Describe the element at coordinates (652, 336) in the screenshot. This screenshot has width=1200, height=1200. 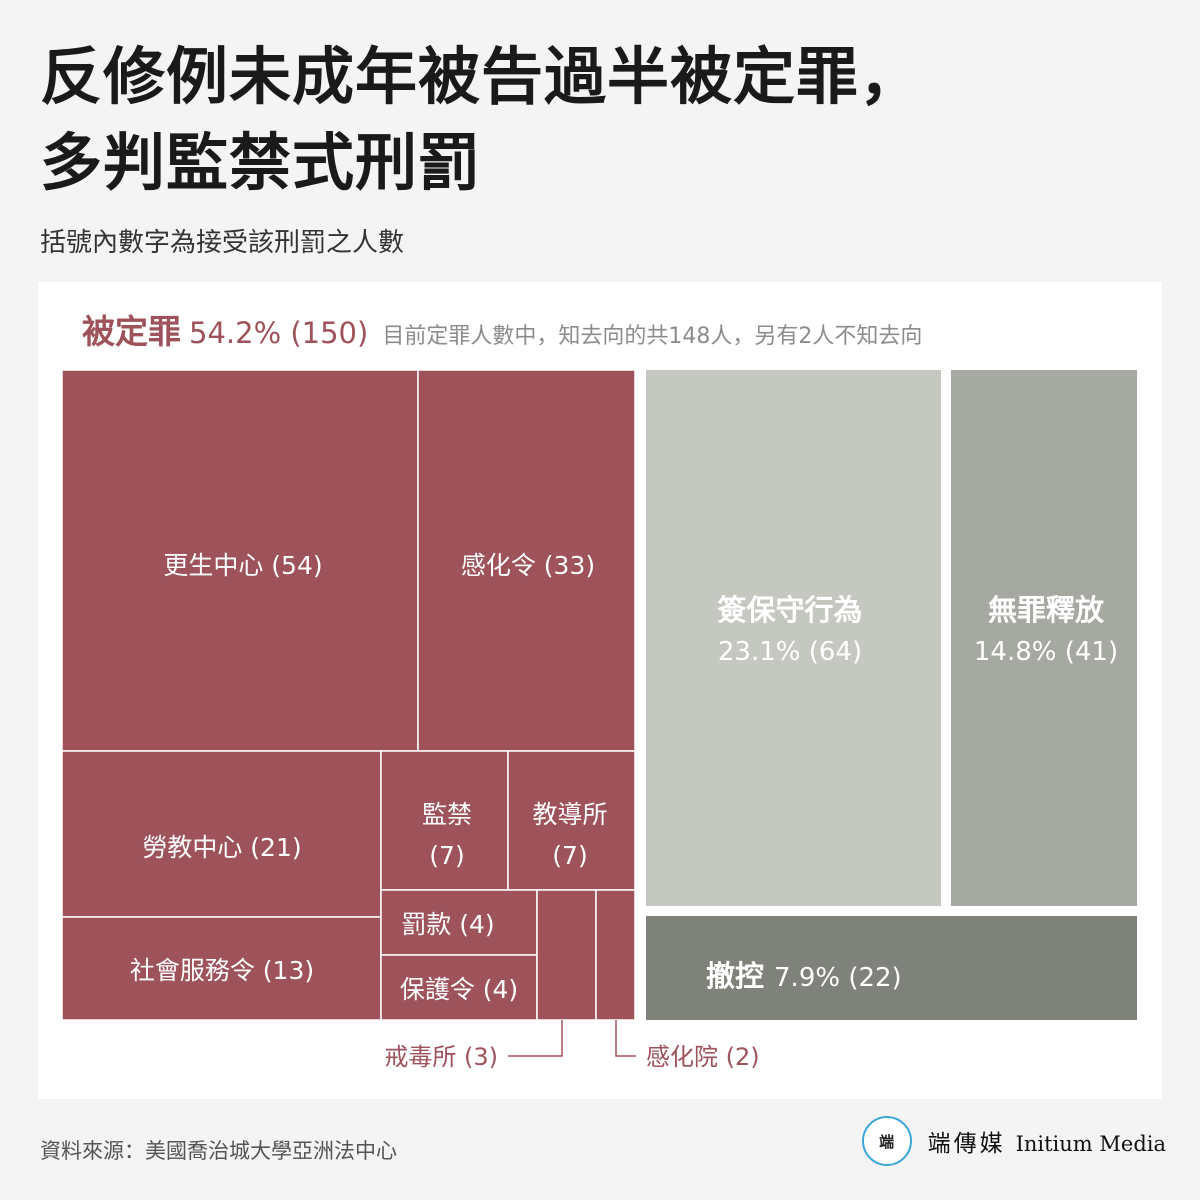
I see `convicted-header-note: 目前定罪人數中，知去向的共148人，另有2人不知去向` at that location.